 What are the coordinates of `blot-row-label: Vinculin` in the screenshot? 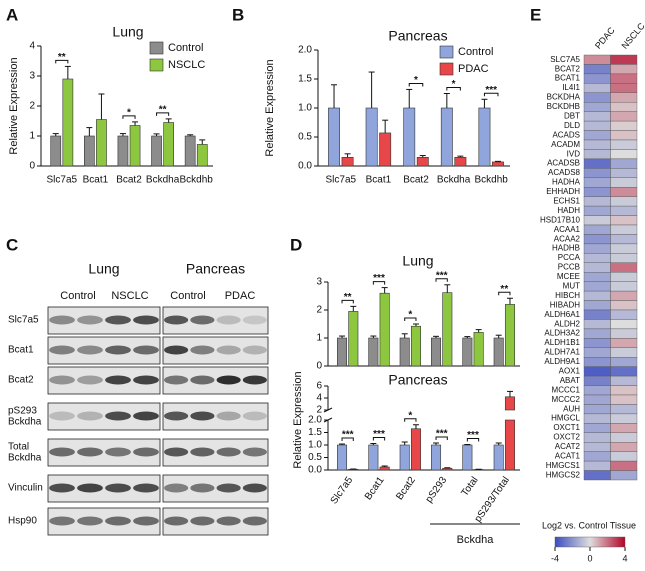 It's located at (25, 488).